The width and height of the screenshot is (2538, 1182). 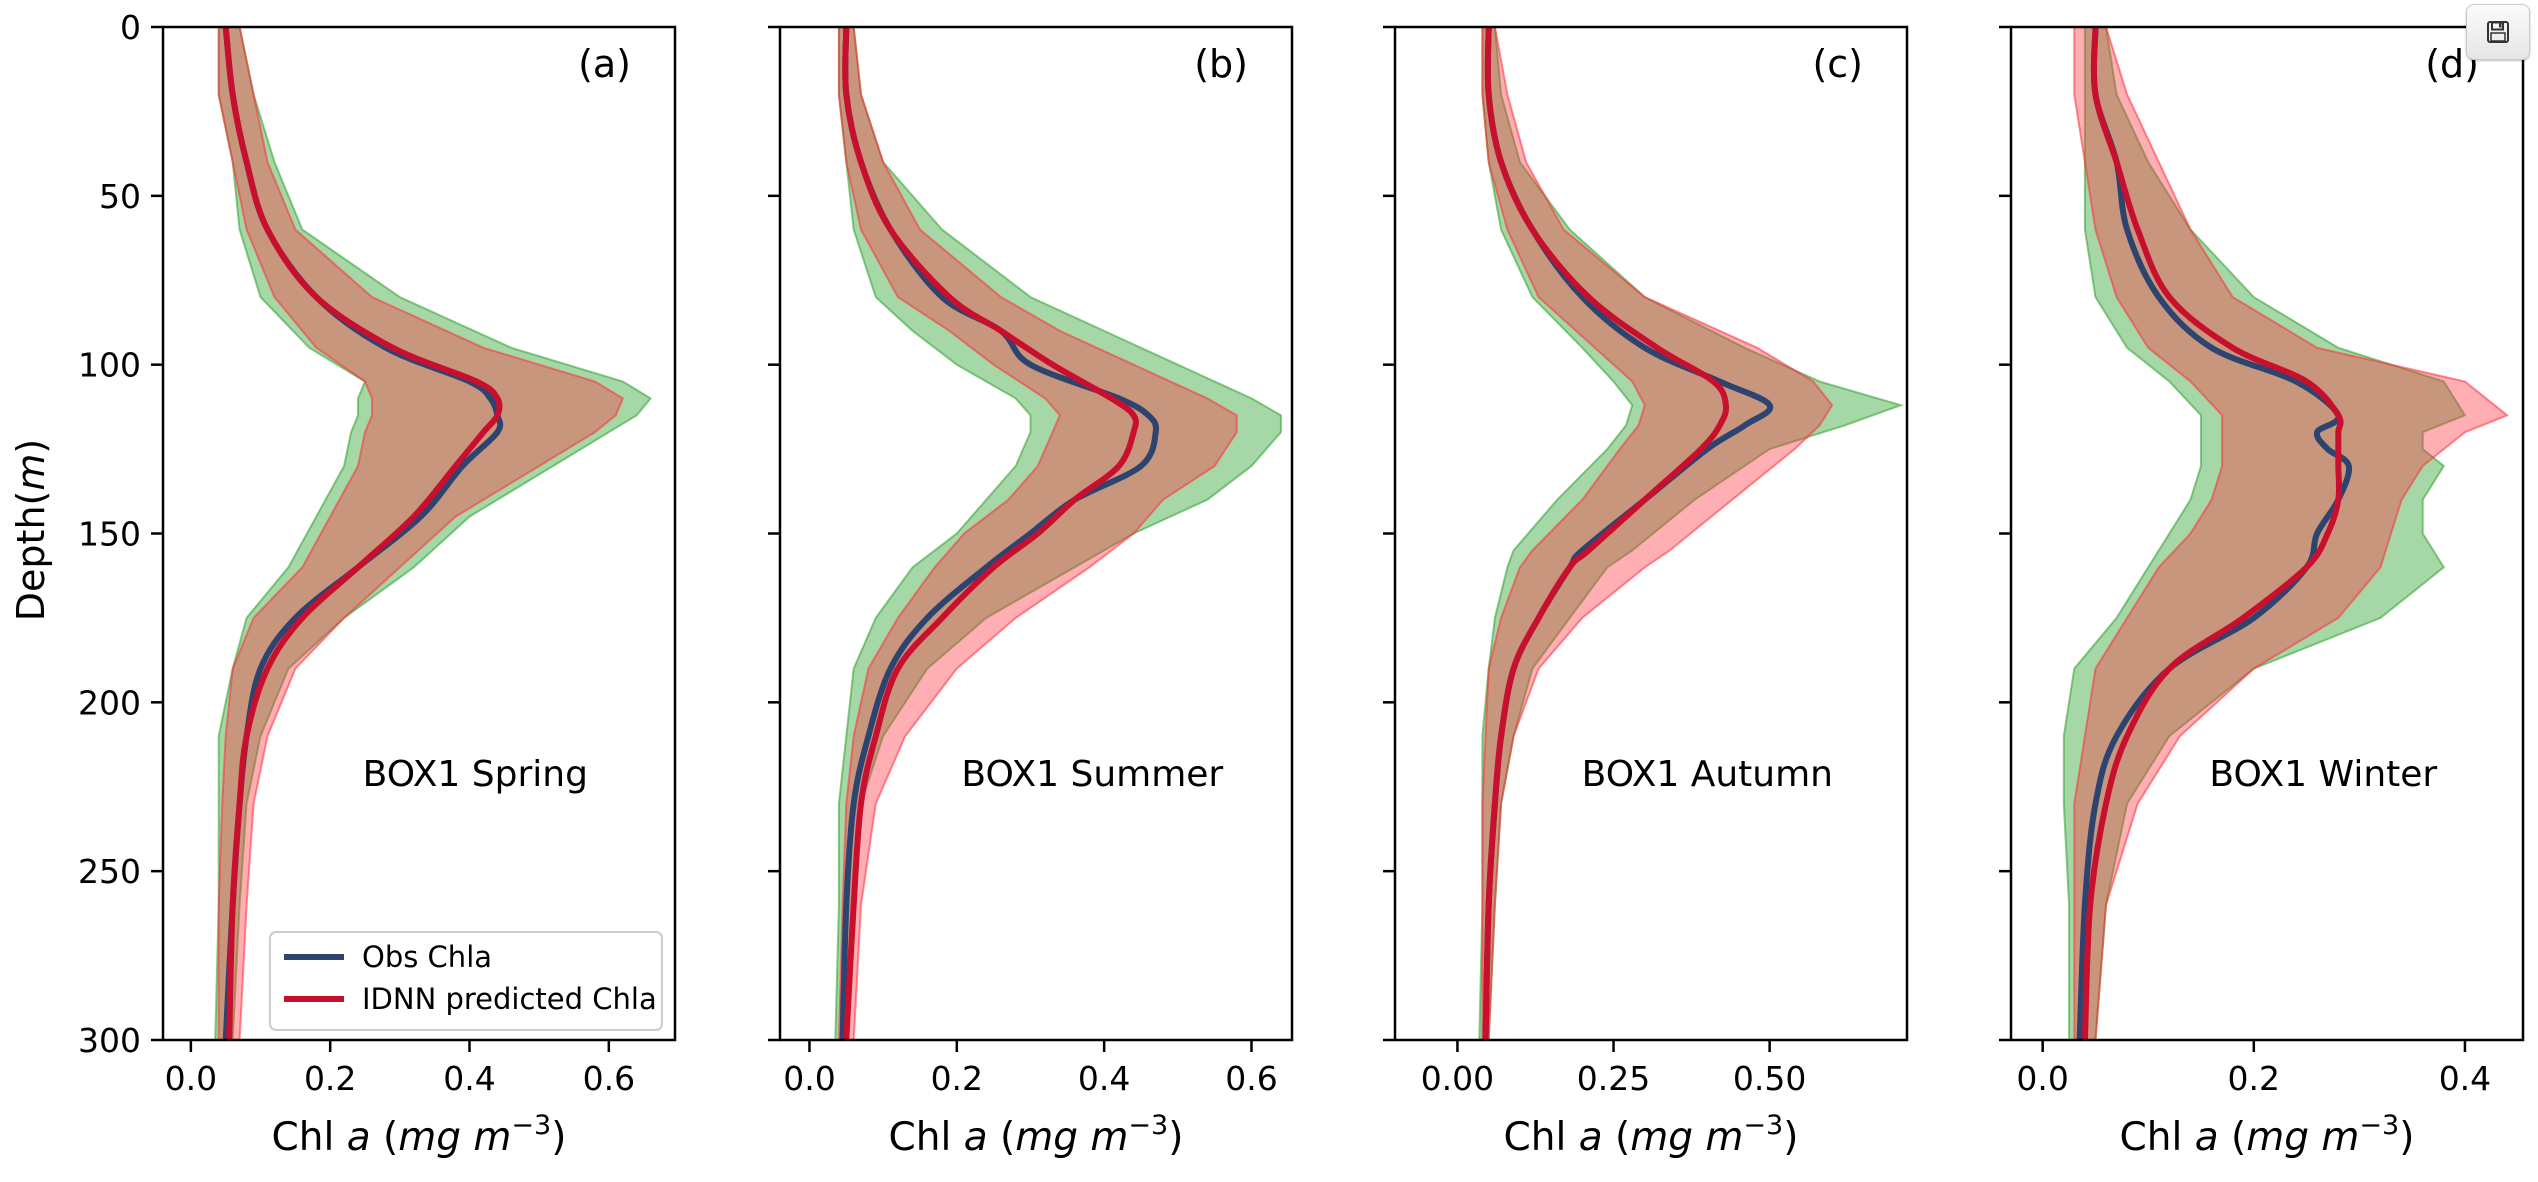 What do you see at coordinates (1769, 1078) in the screenshot?
I see `x-tick-label: 0.50` at bounding box center [1769, 1078].